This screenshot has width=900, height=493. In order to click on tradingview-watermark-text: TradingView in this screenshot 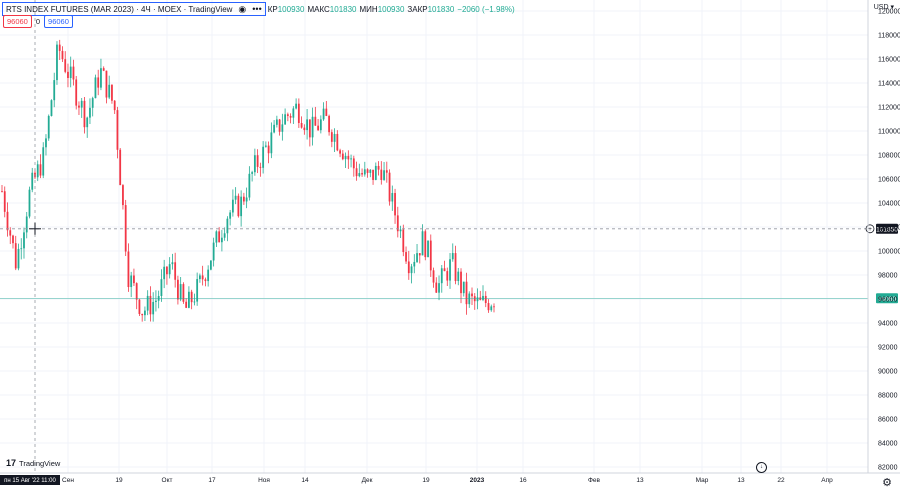, I will do `click(40, 463)`.